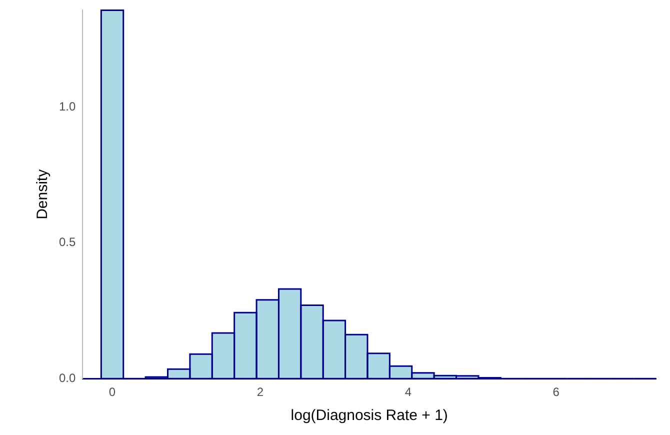 Image resolution: width=670 pixels, height=435 pixels. Describe the element at coordinates (369, 415) in the screenshot. I see `x-axis-title: log(Diagnosis Rate + 1)` at that location.